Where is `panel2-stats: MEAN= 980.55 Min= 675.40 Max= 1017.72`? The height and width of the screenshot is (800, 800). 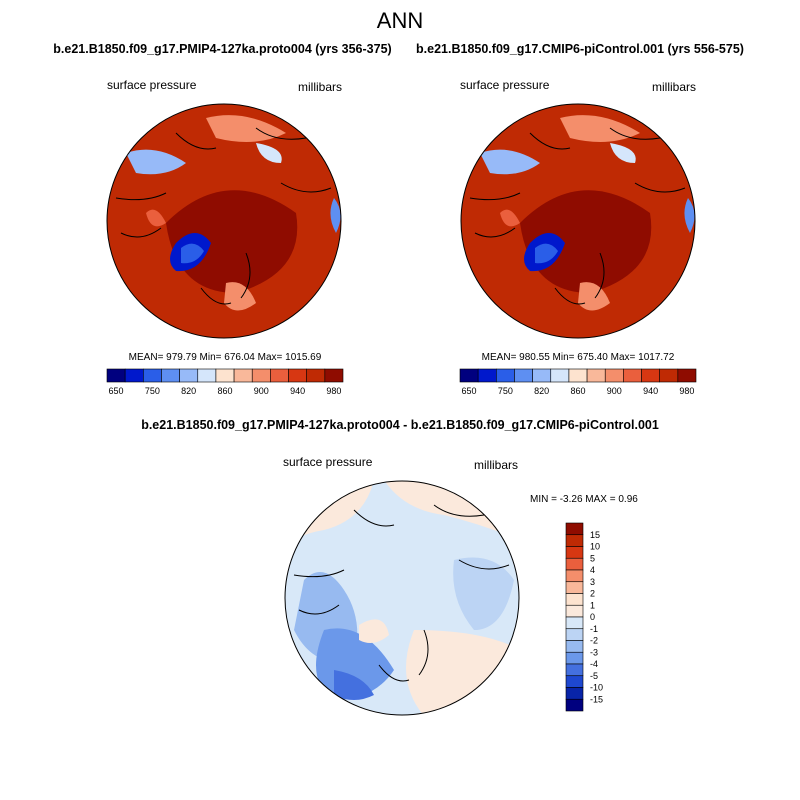
panel2-stats: MEAN= 980.55 Min= 675.40 Max= 1017.72 is located at coordinates (578, 357).